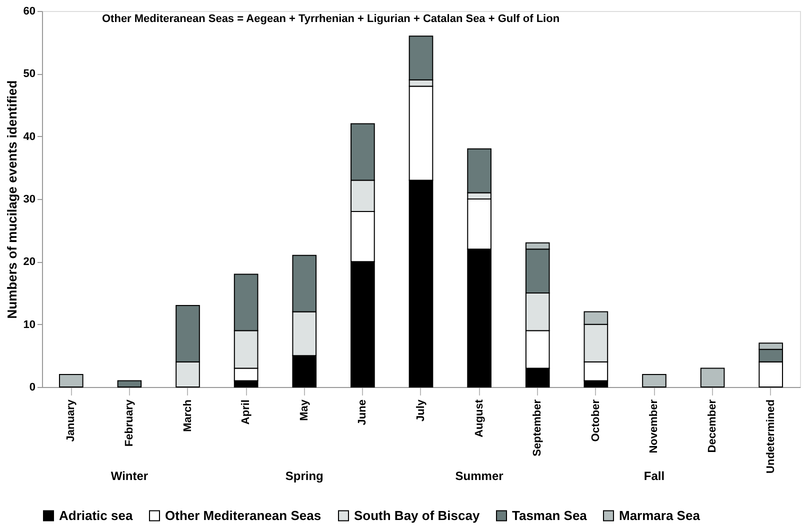 The width and height of the screenshot is (810, 531). What do you see at coordinates (246, 412) in the screenshot?
I see `x-tick-label: April` at bounding box center [246, 412].